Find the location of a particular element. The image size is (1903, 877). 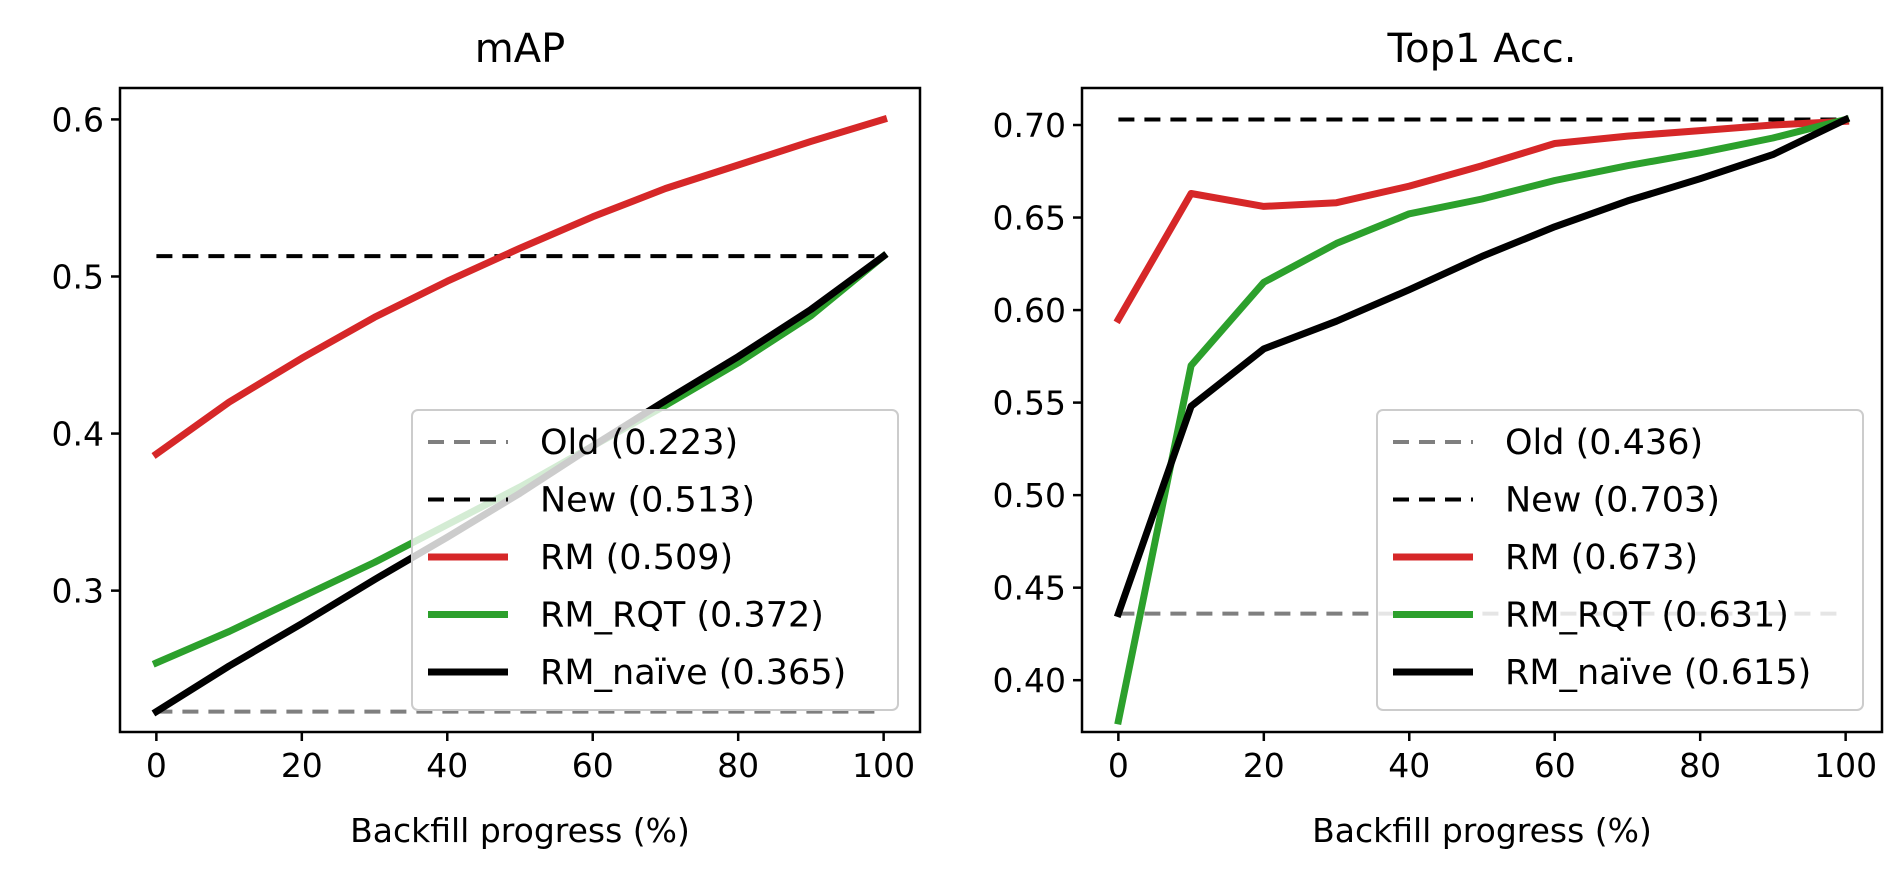

legend-entry-3: RM_RQT (0.631) is located at coordinates (1647, 616).